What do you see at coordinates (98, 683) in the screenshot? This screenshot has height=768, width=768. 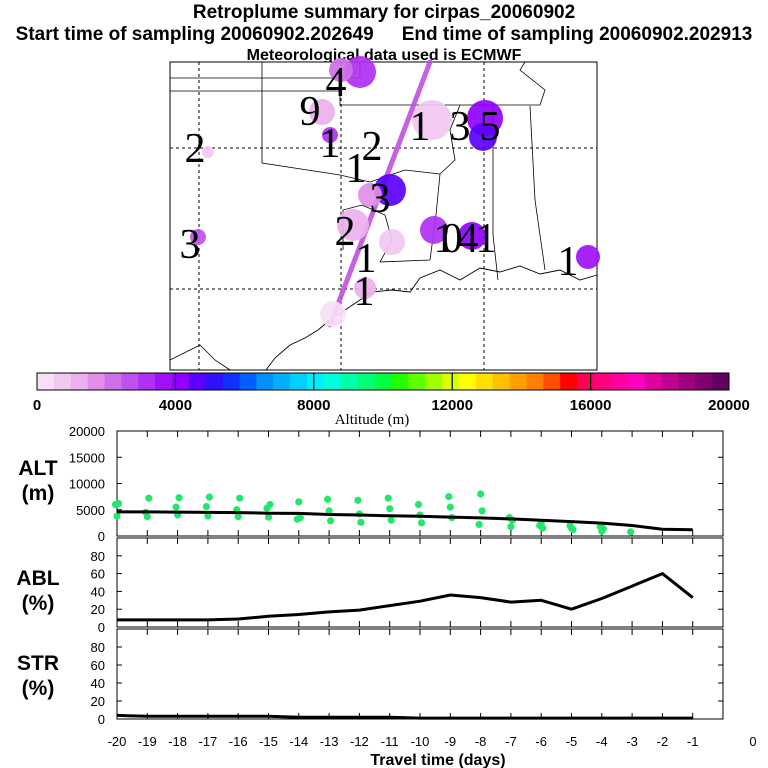 I see `str-y-tick-label: 40` at bounding box center [98, 683].